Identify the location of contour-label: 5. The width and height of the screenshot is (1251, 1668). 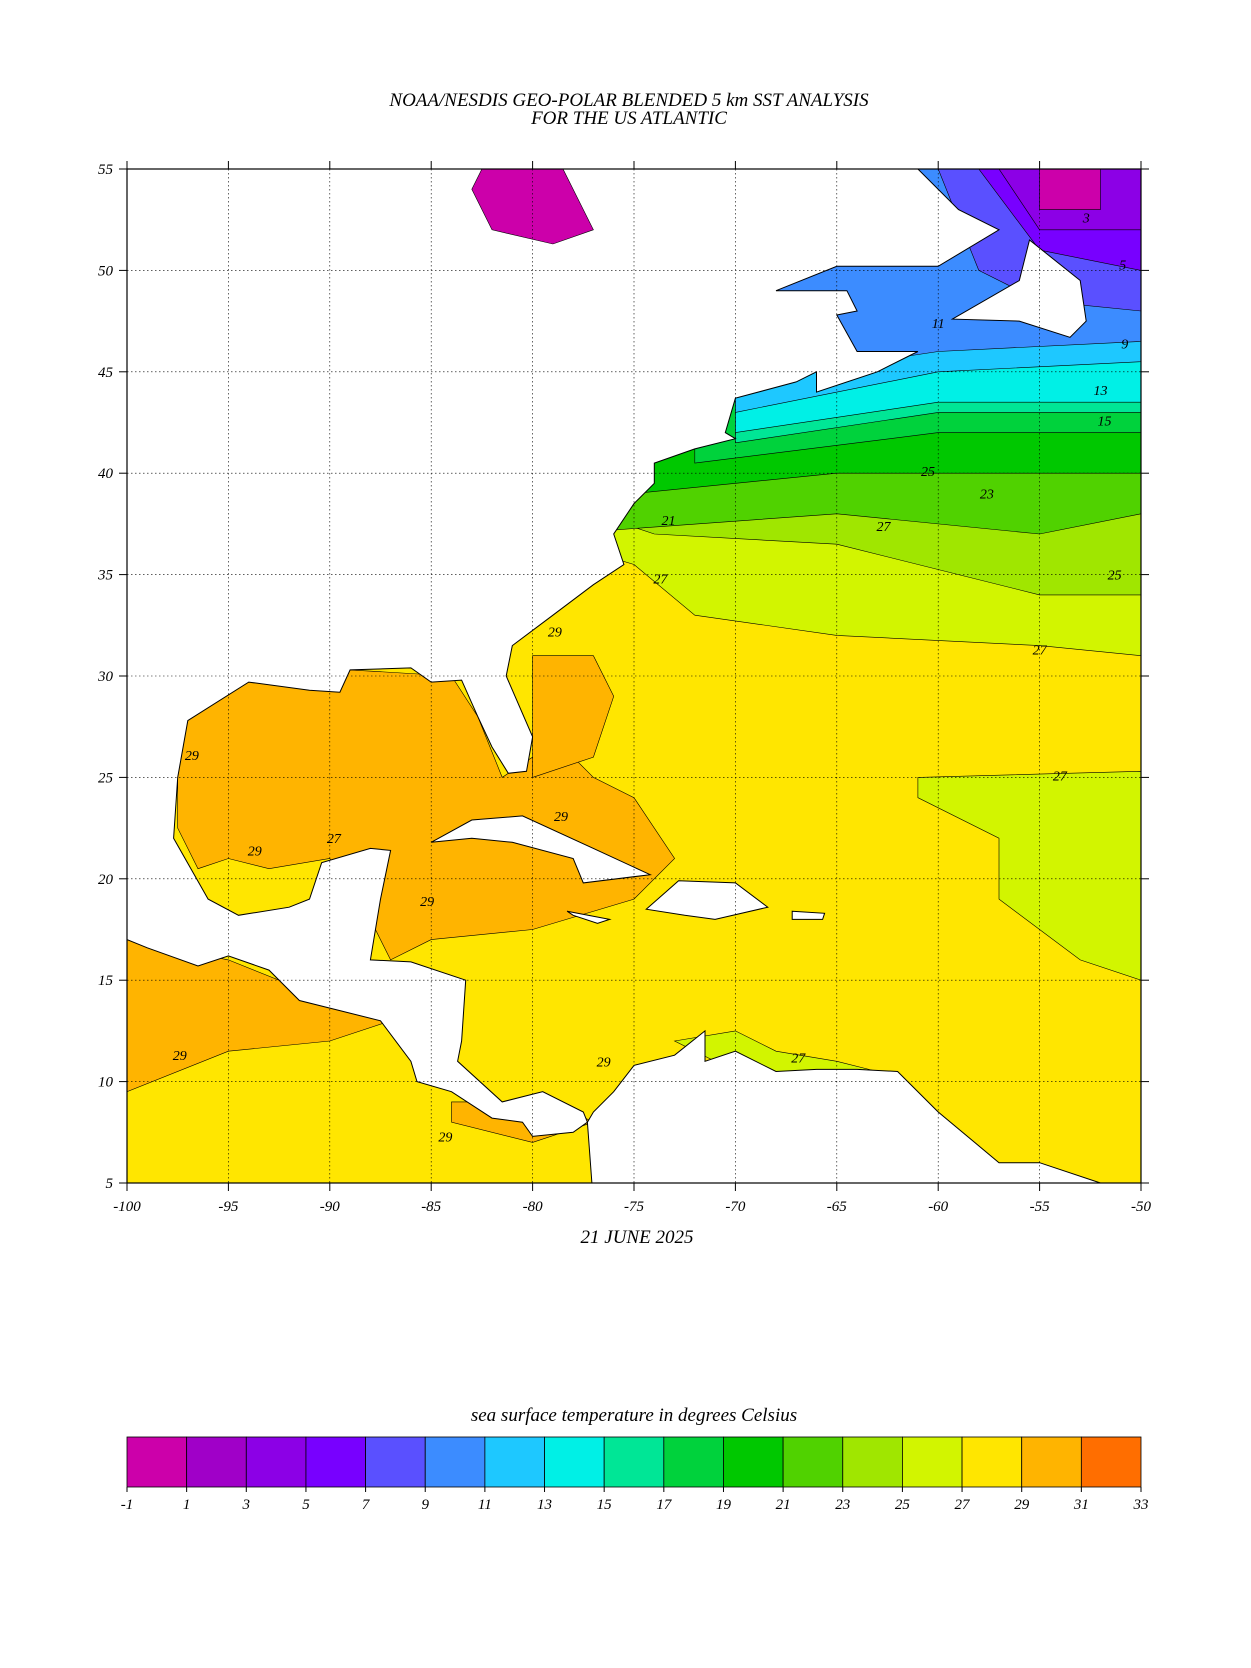
(1122, 265).